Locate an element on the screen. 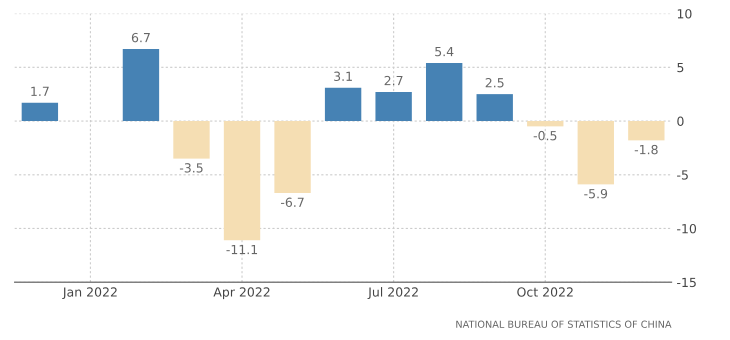 The height and width of the screenshot is (340, 730). y-tick-label: -10 is located at coordinates (686, 229).